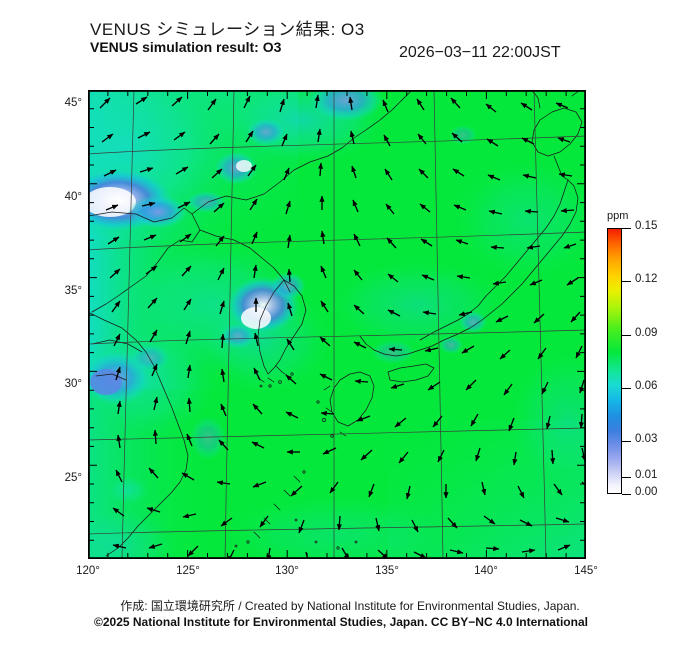  Describe the element at coordinates (646, 439) in the screenshot. I see `colorbar-tick-label: 0.03` at that location.